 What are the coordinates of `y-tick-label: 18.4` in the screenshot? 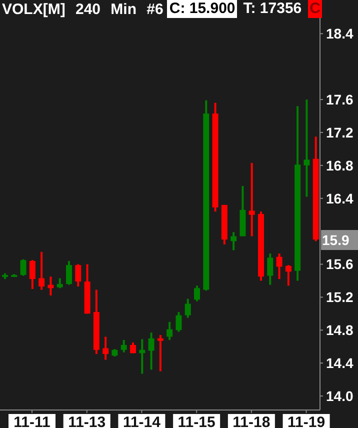 It's located at (340, 34).